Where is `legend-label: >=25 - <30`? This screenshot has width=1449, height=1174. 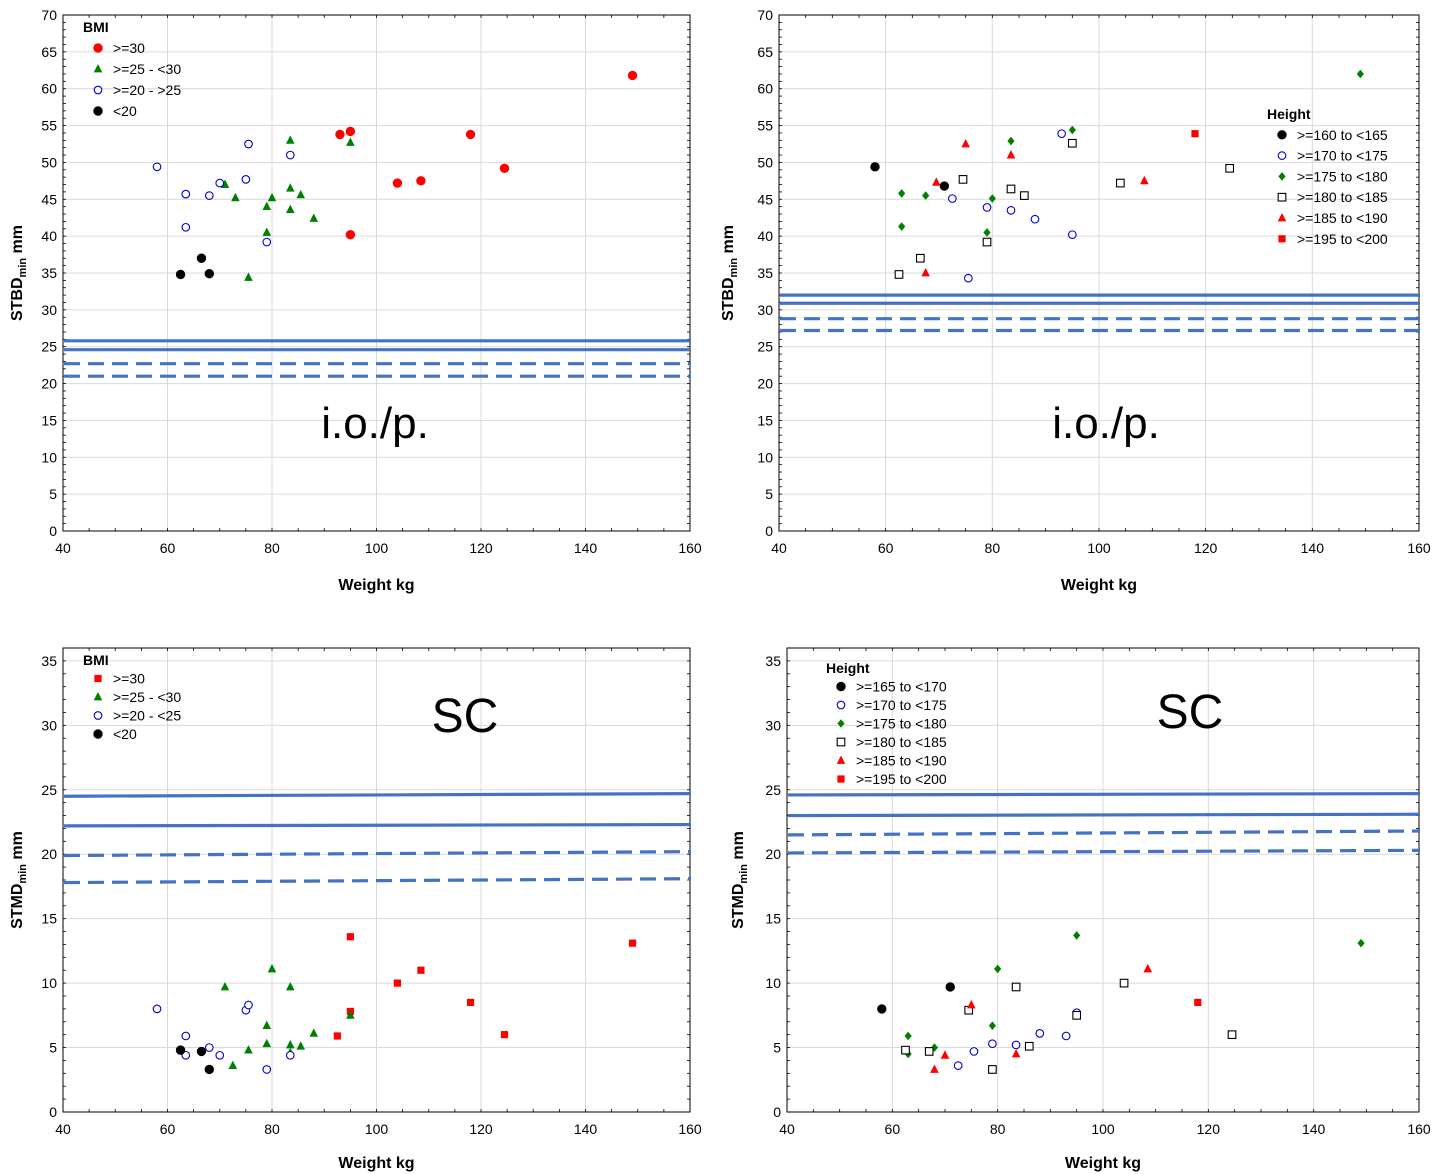
legend-label: >=25 - <30 is located at coordinates (147, 697).